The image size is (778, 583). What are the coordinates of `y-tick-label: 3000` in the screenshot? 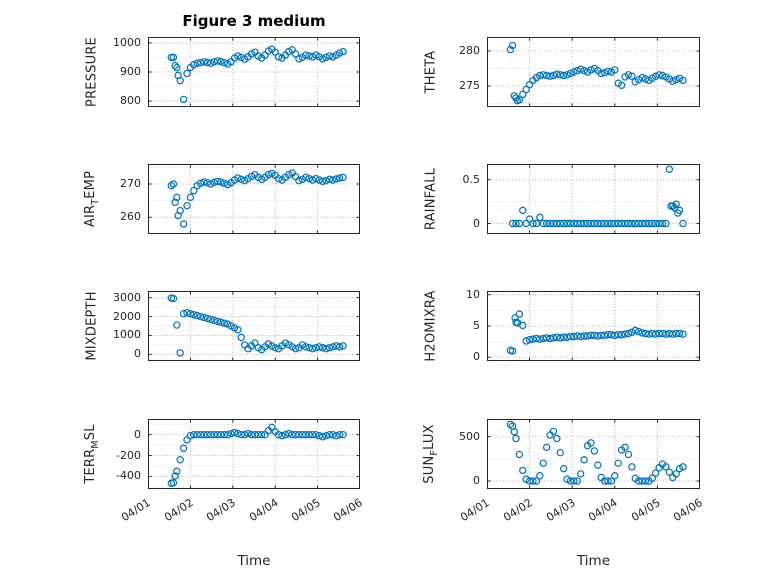 It's located at (127, 297).